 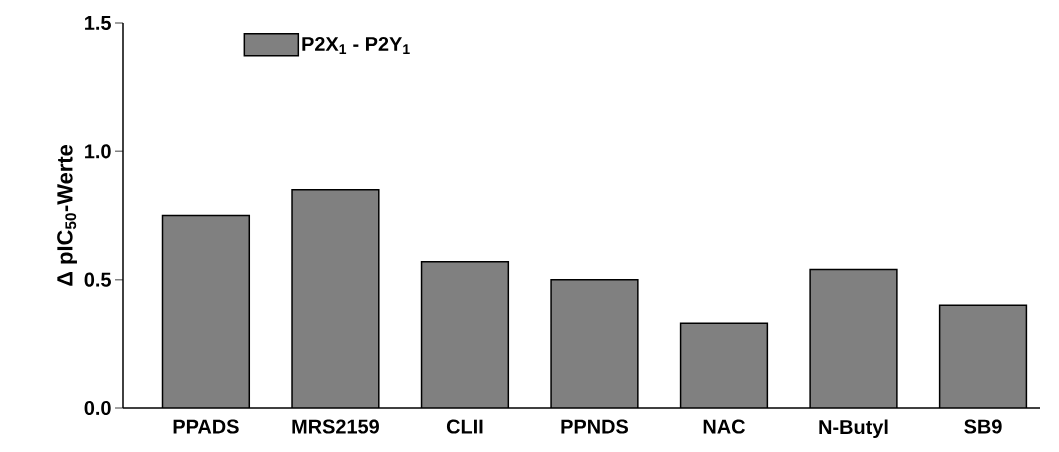 What do you see at coordinates (97, 408) in the screenshot?
I see `y-tick-label: 0.0` at bounding box center [97, 408].